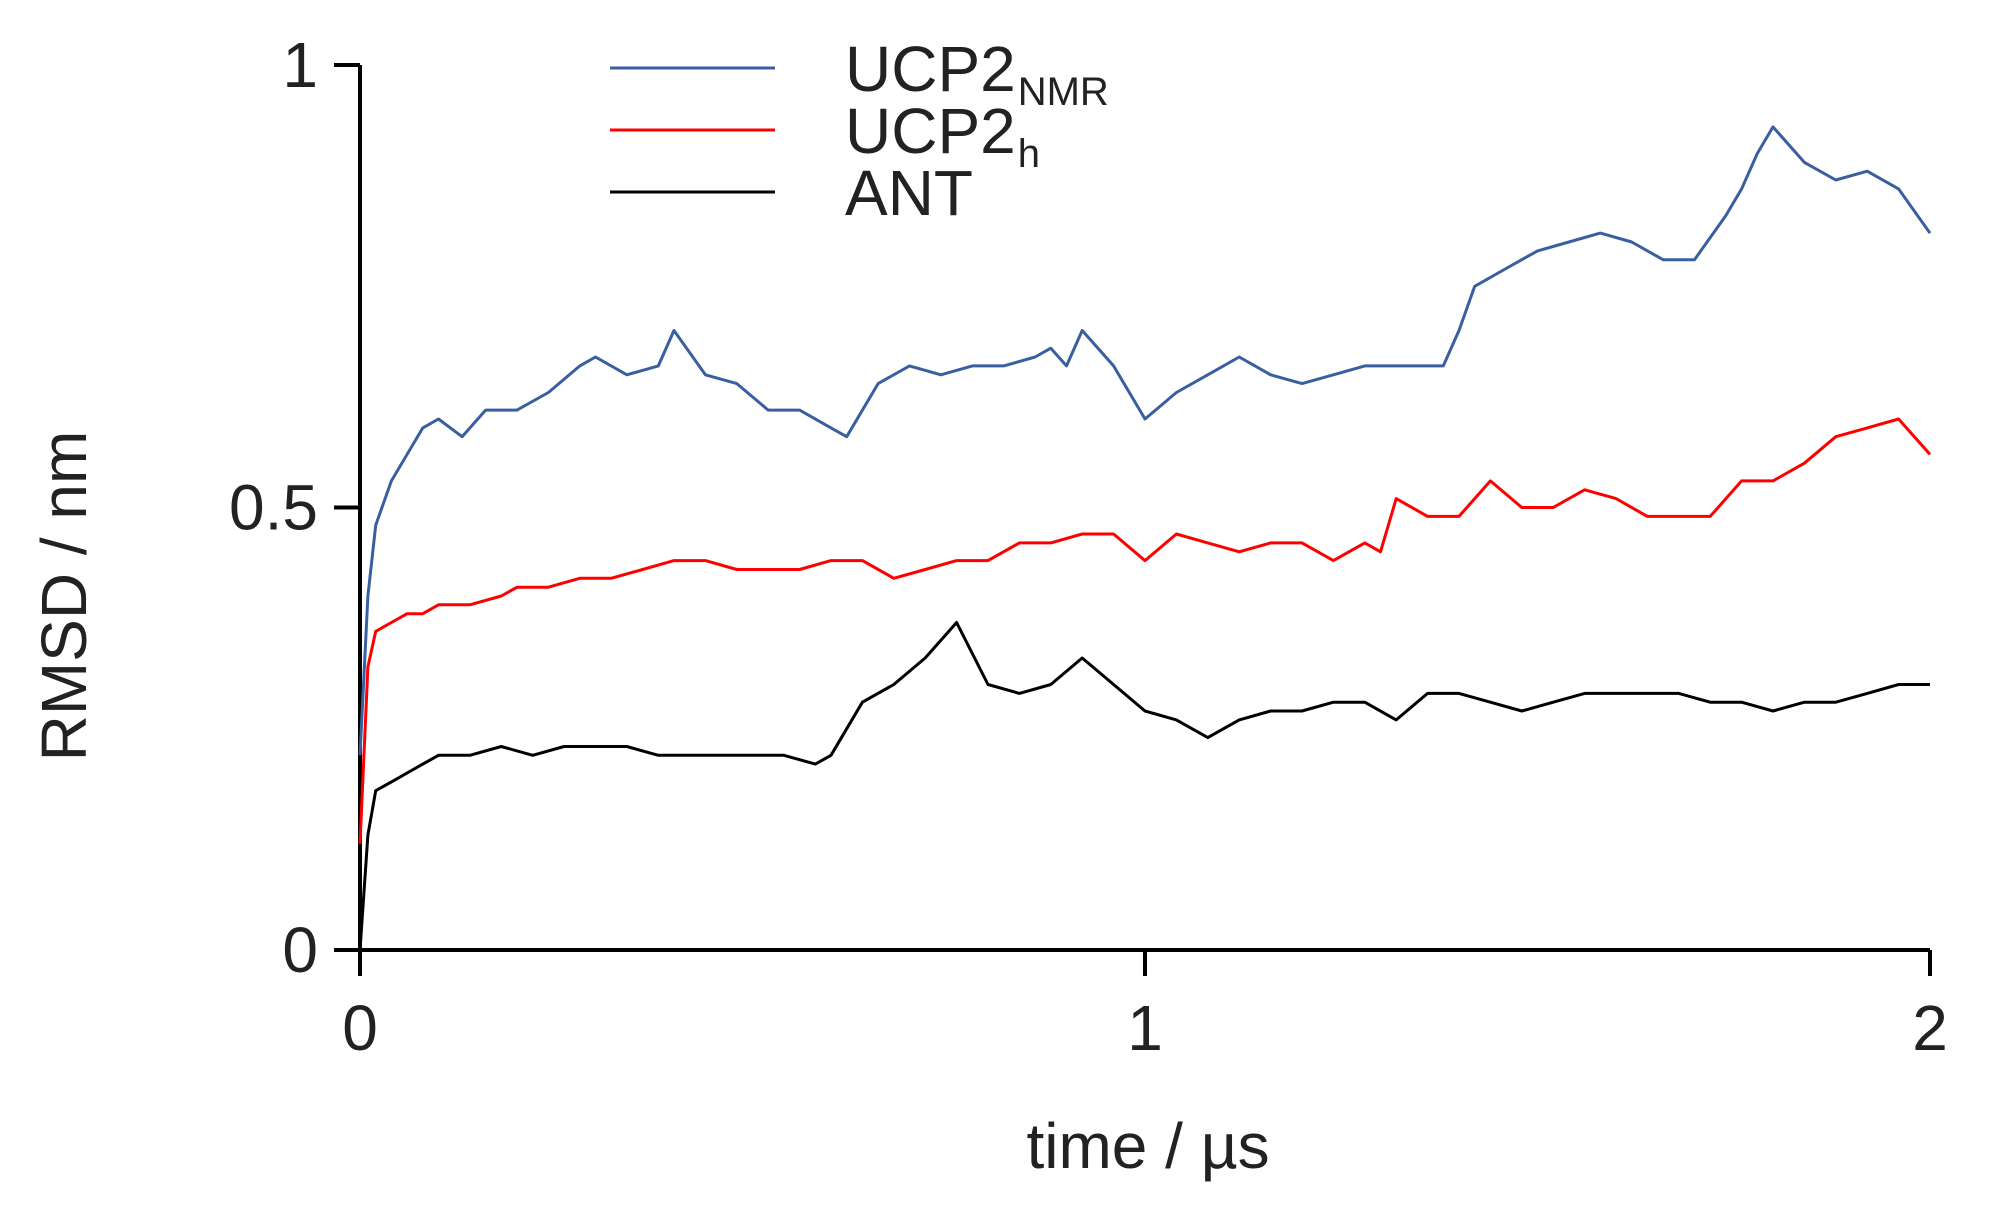 Image resolution: width=1992 pixels, height=1215 pixels. Describe the element at coordinates (273, 508) in the screenshot. I see `y-tick-label-1: 0.5` at that location.